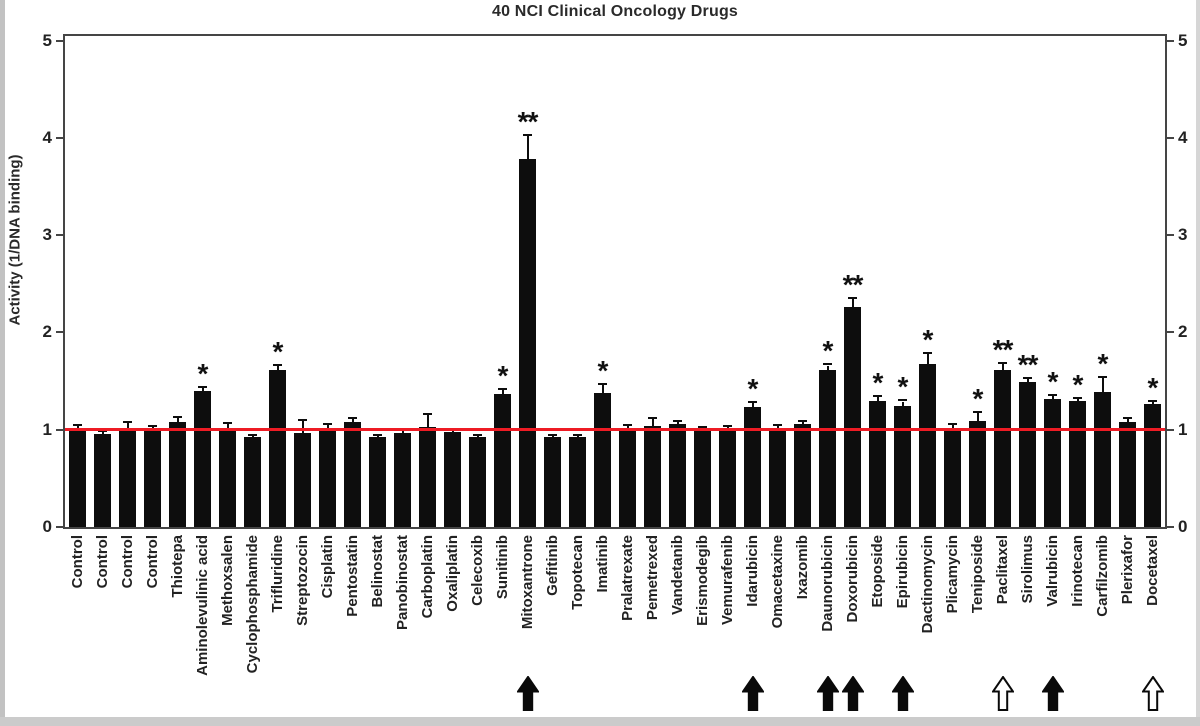  What do you see at coordinates (15, 240) in the screenshot?
I see `y-axis-title: Activity (1/DNA binding)` at bounding box center [15, 240].